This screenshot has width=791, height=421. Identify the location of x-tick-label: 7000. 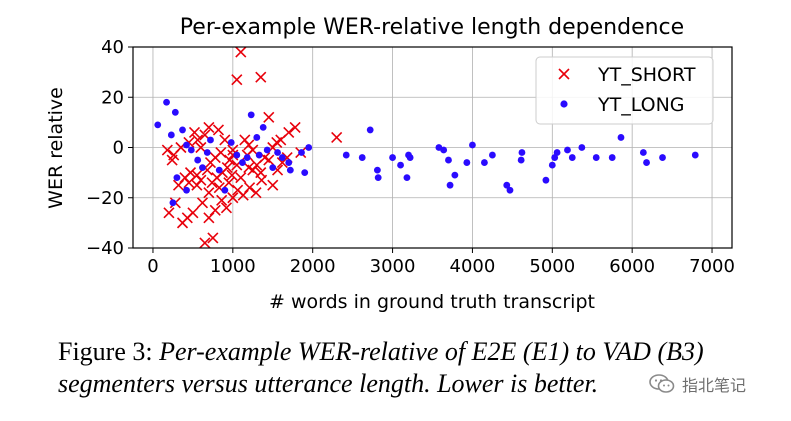
(712, 266).